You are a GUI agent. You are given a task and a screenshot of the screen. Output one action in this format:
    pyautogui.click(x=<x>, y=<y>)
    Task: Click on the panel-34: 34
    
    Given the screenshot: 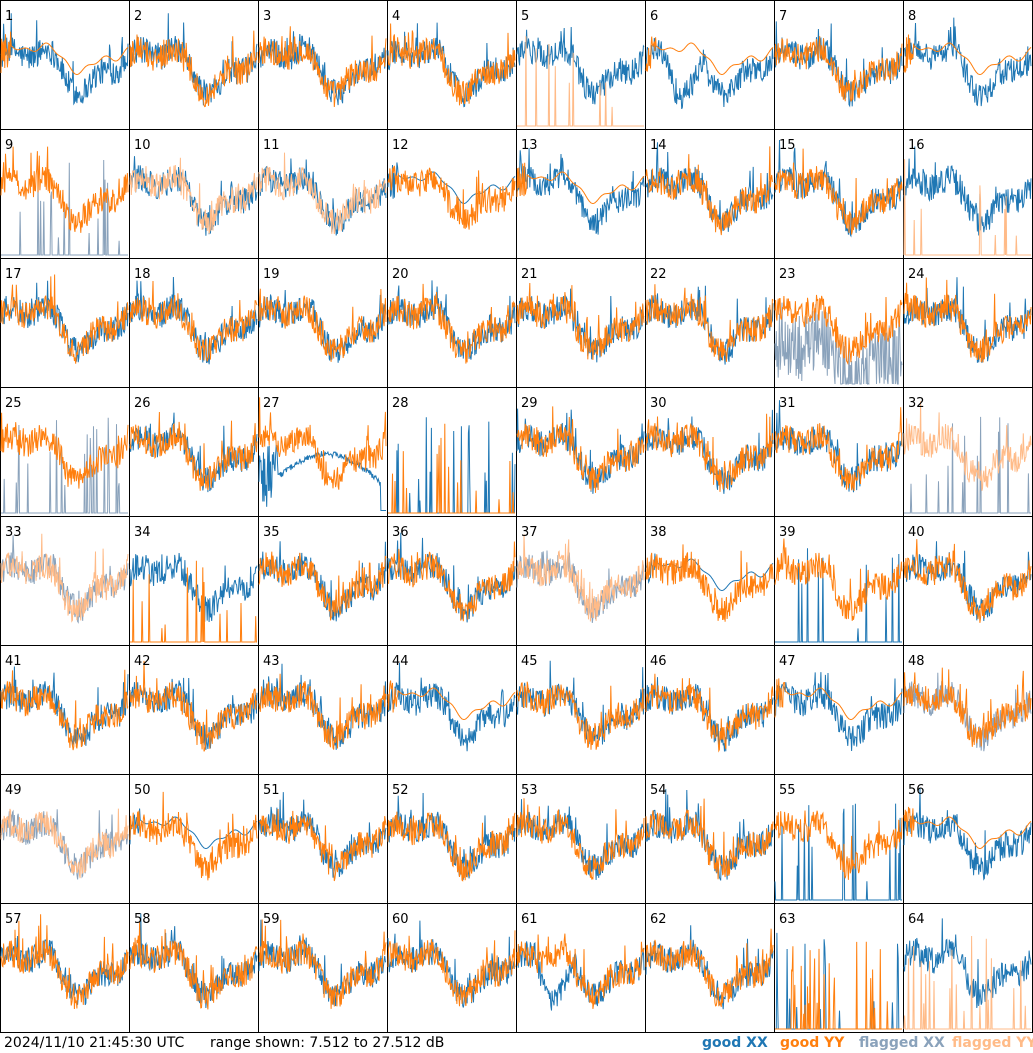 What is the action you would take?
    pyautogui.click(x=194, y=581)
    